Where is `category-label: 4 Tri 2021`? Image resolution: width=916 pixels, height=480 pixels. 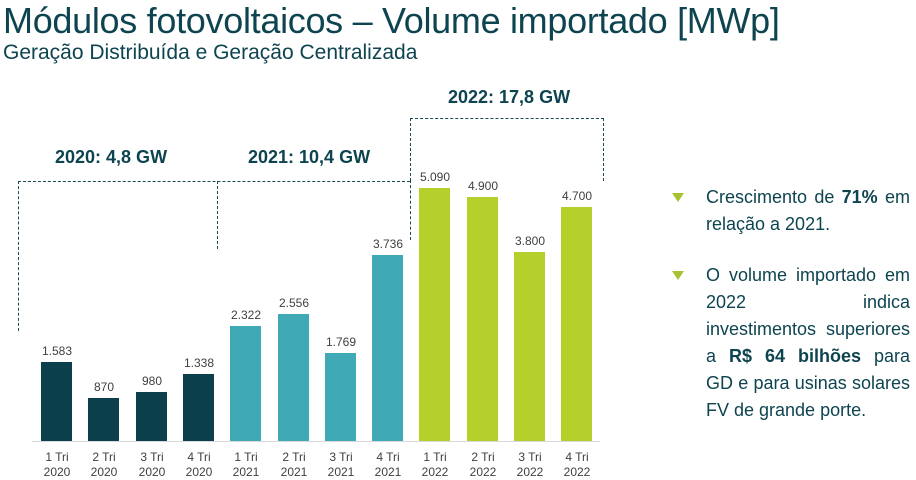
category-label: 4 Tri 2021 is located at coordinates (388, 464).